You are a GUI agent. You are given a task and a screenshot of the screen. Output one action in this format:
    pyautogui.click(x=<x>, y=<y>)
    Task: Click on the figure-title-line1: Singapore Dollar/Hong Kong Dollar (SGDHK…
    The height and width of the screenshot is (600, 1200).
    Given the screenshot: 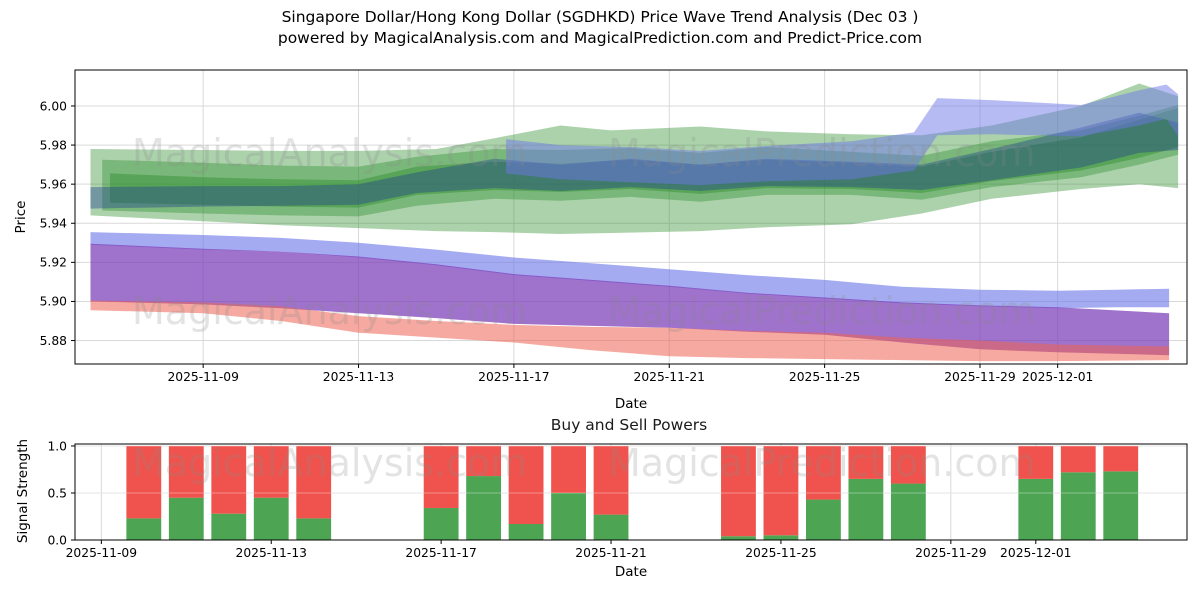 What is the action you would take?
    pyautogui.click(x=600, y=17)
    